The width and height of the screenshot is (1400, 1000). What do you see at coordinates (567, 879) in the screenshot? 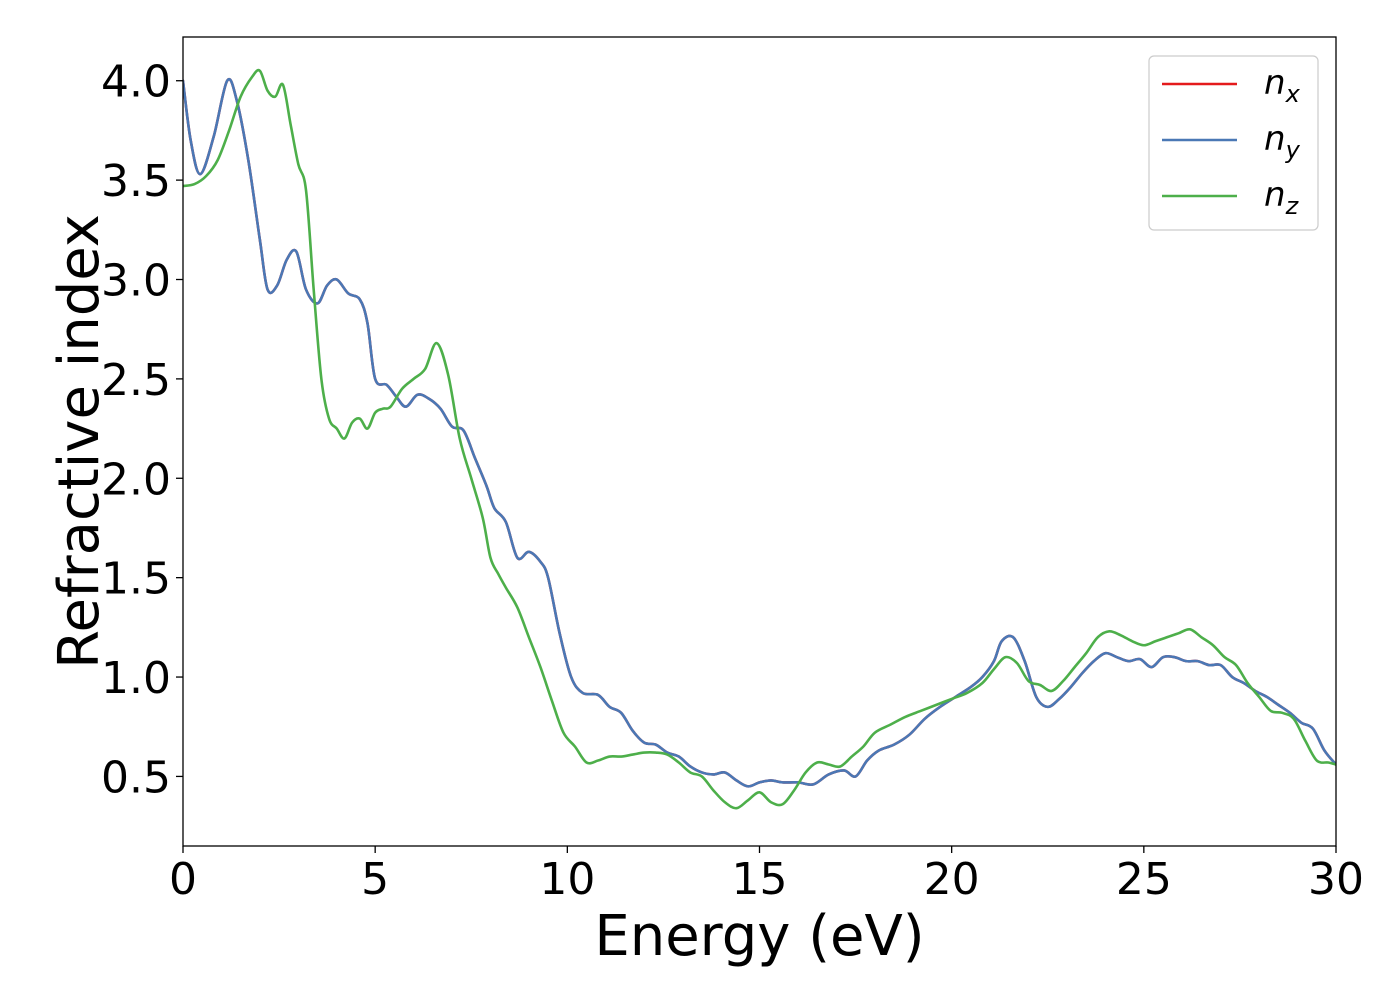
I see `x-tick-label: 10` at bounding box center [567, 879].